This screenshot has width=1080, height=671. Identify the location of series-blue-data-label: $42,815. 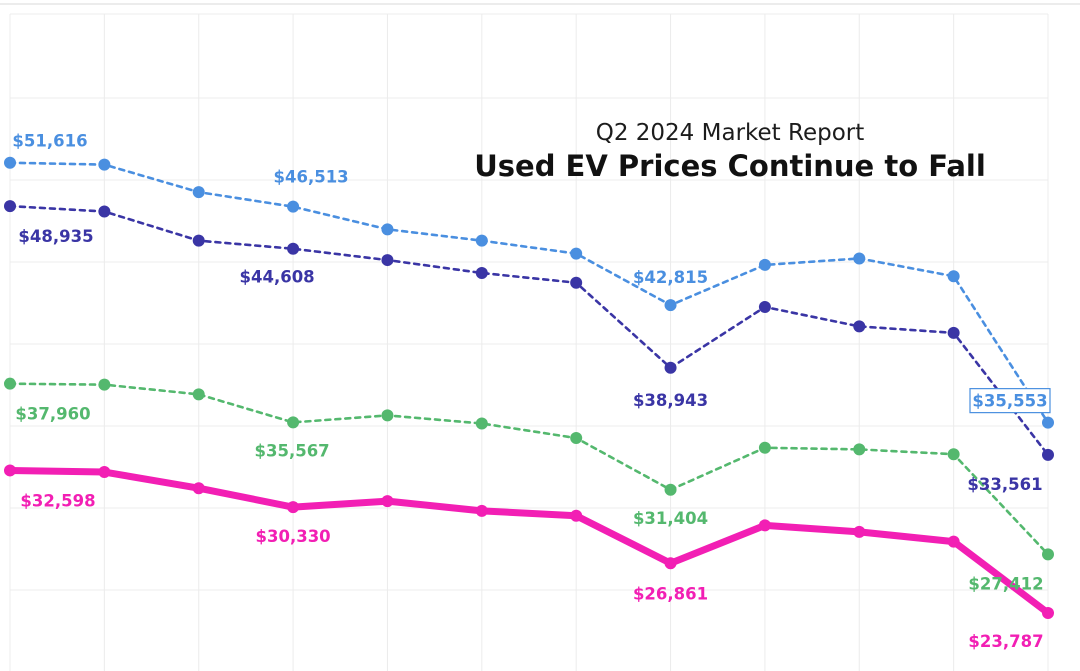
(670, 277).